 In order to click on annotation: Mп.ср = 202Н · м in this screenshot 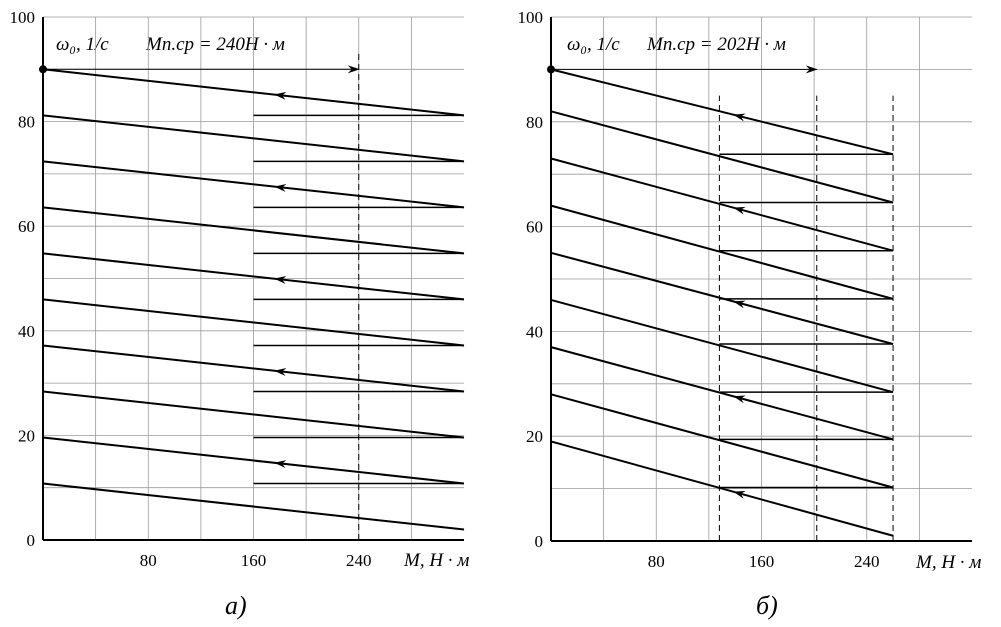, I will do `click(716, 44)`.